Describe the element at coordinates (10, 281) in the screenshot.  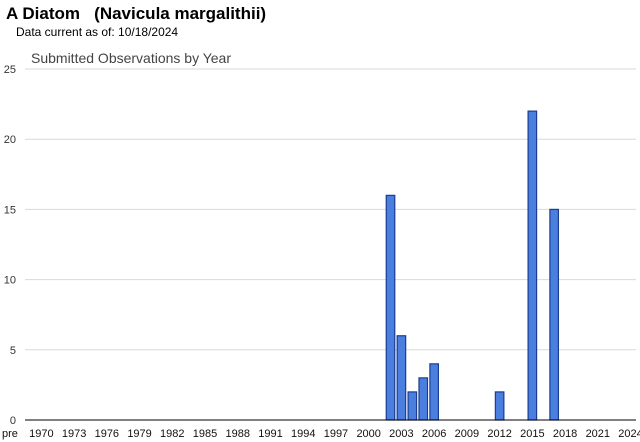
I see `y-tick-label: 10` at that location.